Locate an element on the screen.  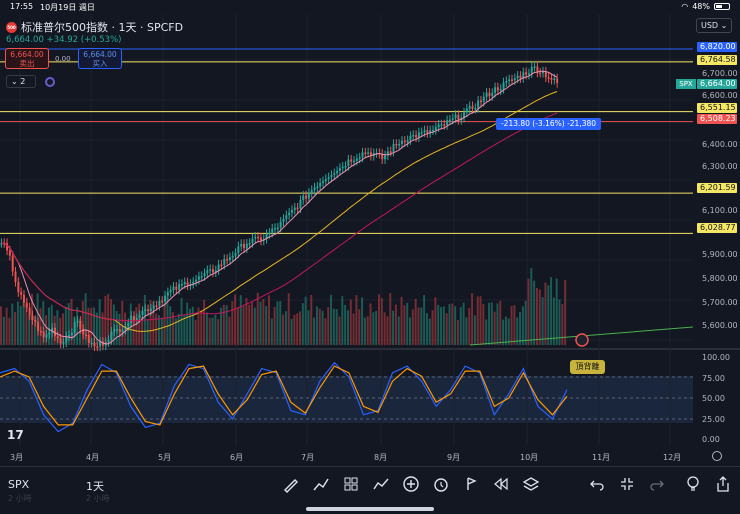
sell-button: 6,664.00 卖出 is located at coordinates (27, 58).